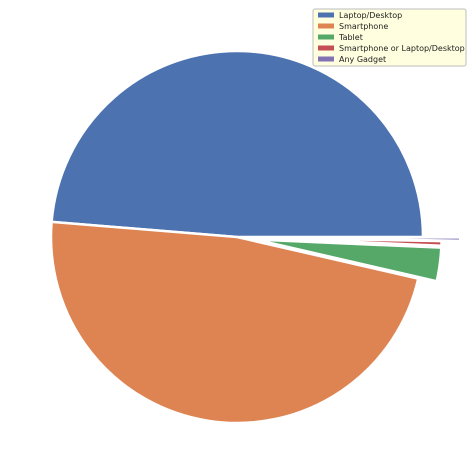  I want to click on legend-item-smartphone-or-laptop-desktop: Smartphone or Laptop/Desktop, so click(391, 48).